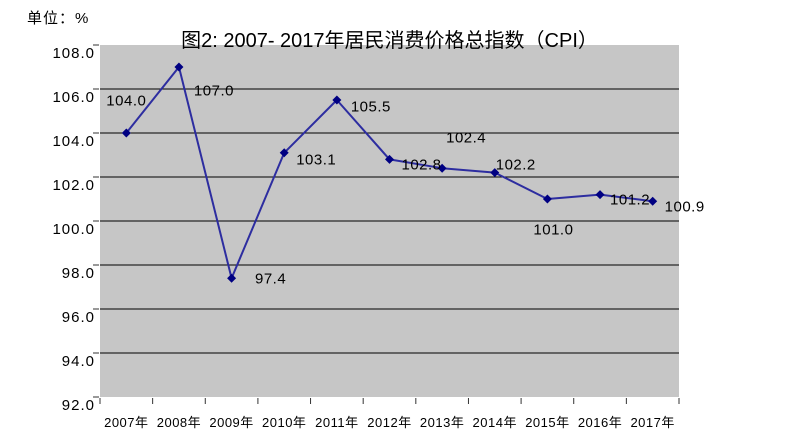 The width and height of the screenshot is (790, 441). What do you see at coordinates (73, 141) in the screenshot?
I see `y-axis-label: 104.0` at bounding box center [73, 141].